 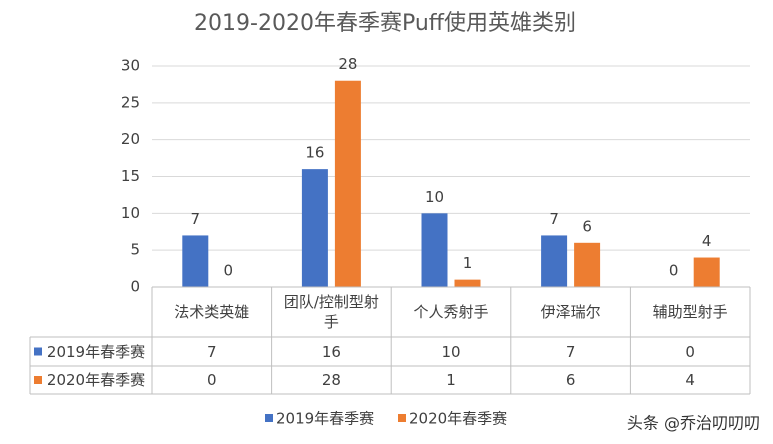 What do you see at coordinates (130, 102) in the screenshot?
I see `y-tick-label: 25` at bounding box center [130, 102].